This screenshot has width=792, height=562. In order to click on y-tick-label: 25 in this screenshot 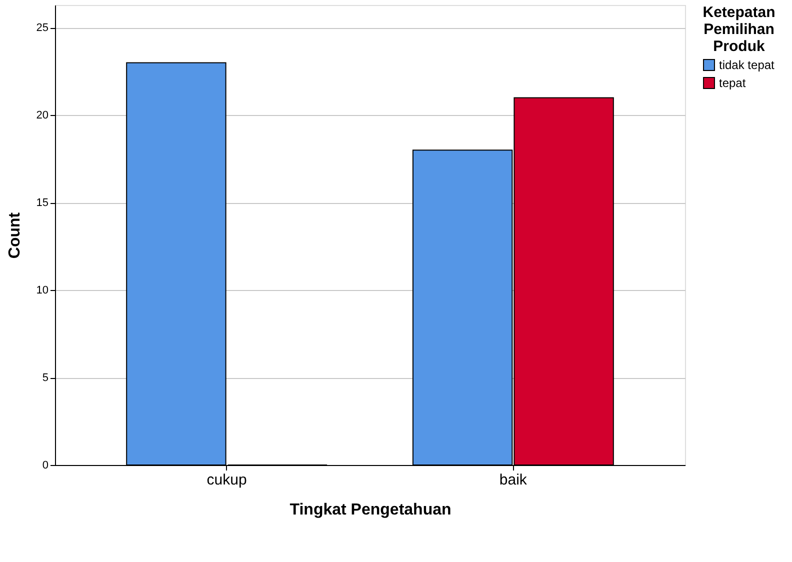, I will do `click(42, 28)`.